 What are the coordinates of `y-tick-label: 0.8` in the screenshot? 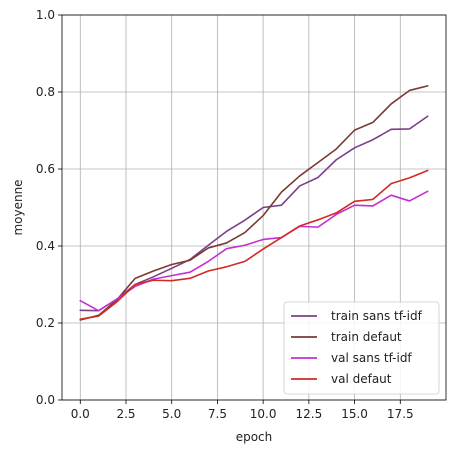 It's located at (45, 92).